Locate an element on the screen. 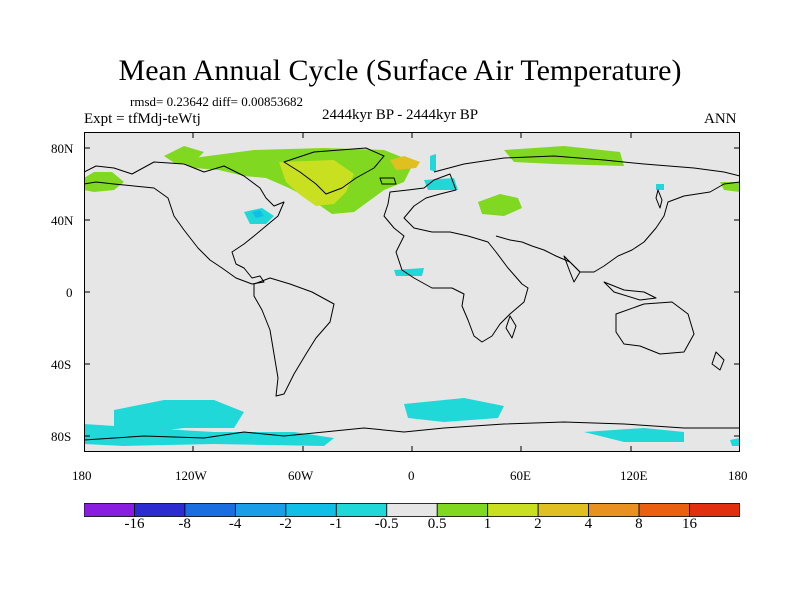  anomaly-norway-cool is located at coordinates (433, 163).